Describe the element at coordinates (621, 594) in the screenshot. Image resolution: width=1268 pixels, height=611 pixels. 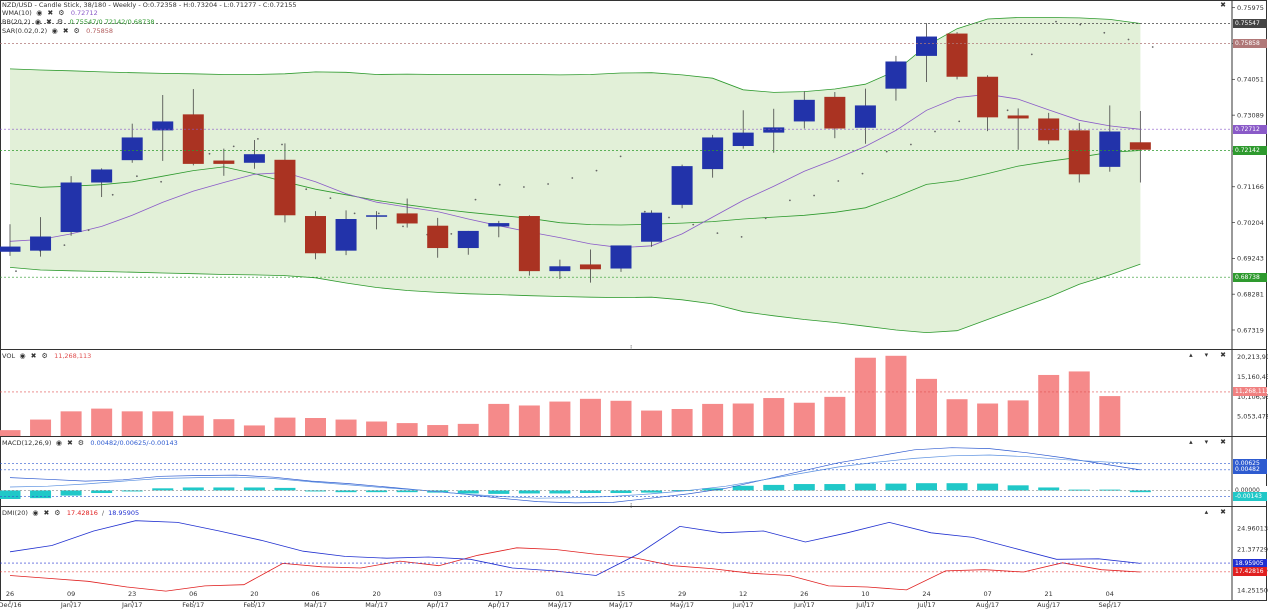
I see `x-axis-day-label: 15` at that location.